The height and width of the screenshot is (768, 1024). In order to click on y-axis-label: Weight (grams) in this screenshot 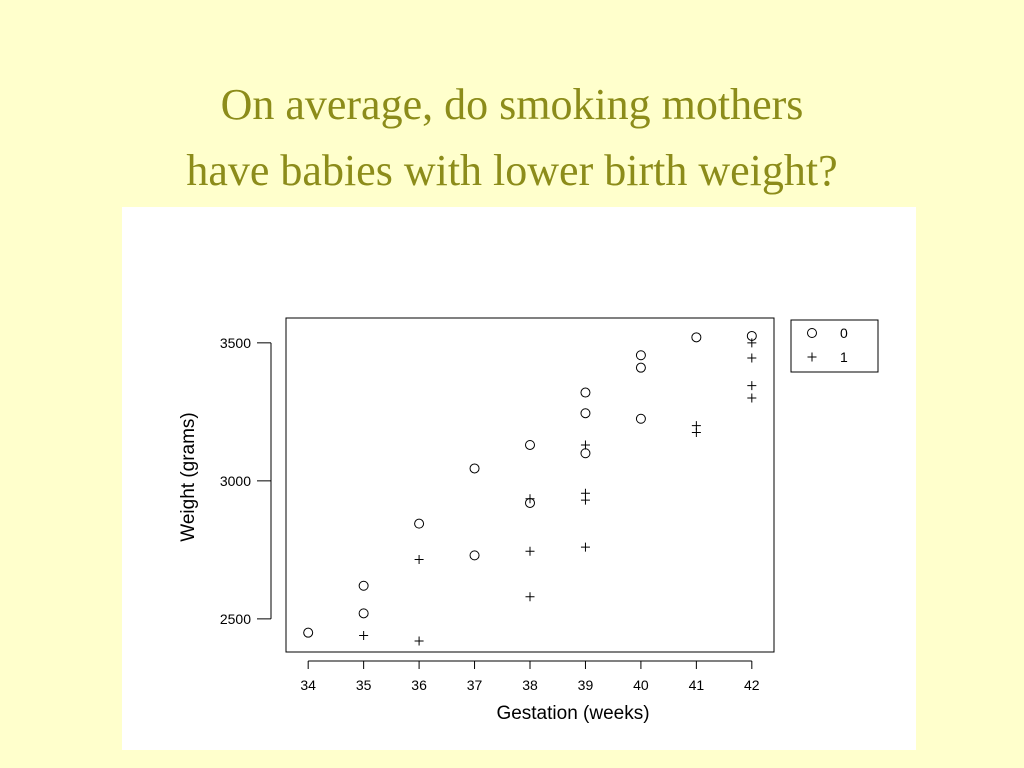, I will do `click(188, 477)`.